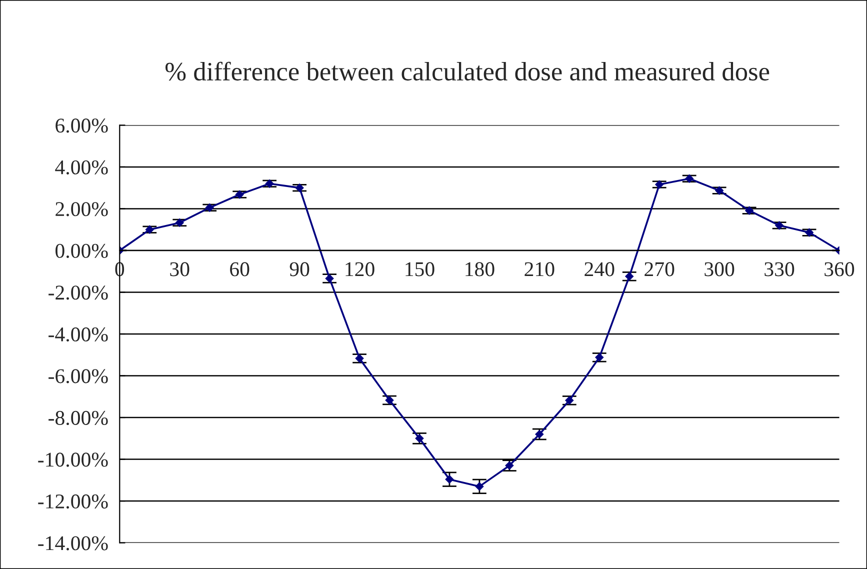 The image size is (867, 569). I want to click on y-tick-label: 4.00%, so click(81, 167).